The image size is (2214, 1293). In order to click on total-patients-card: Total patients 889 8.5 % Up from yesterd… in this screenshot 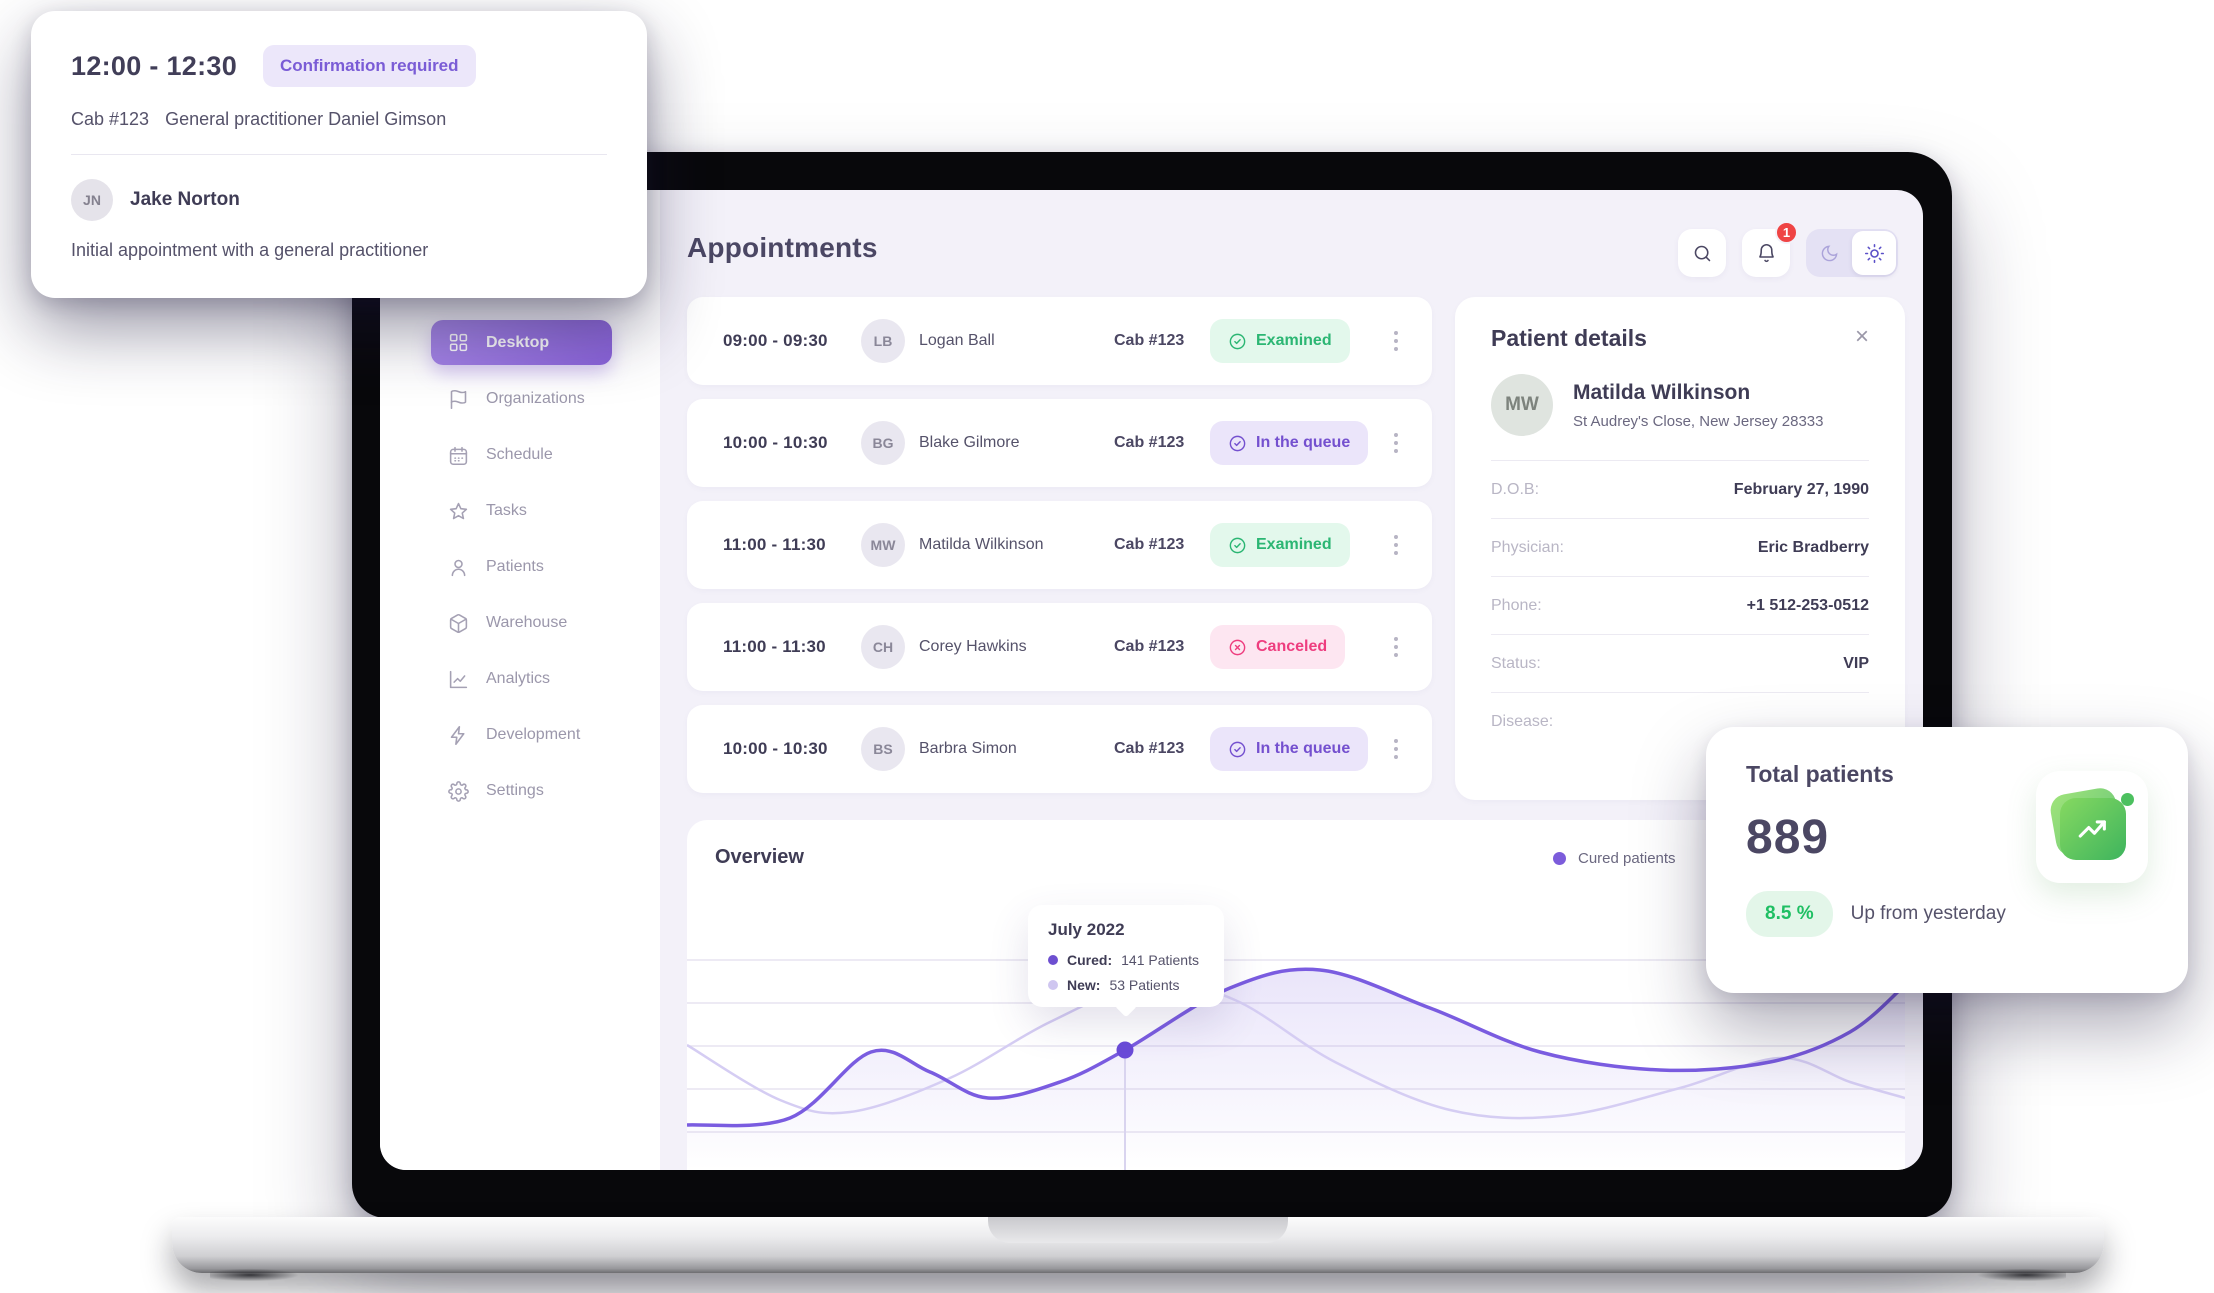, I will do `click(1947, 860)`.